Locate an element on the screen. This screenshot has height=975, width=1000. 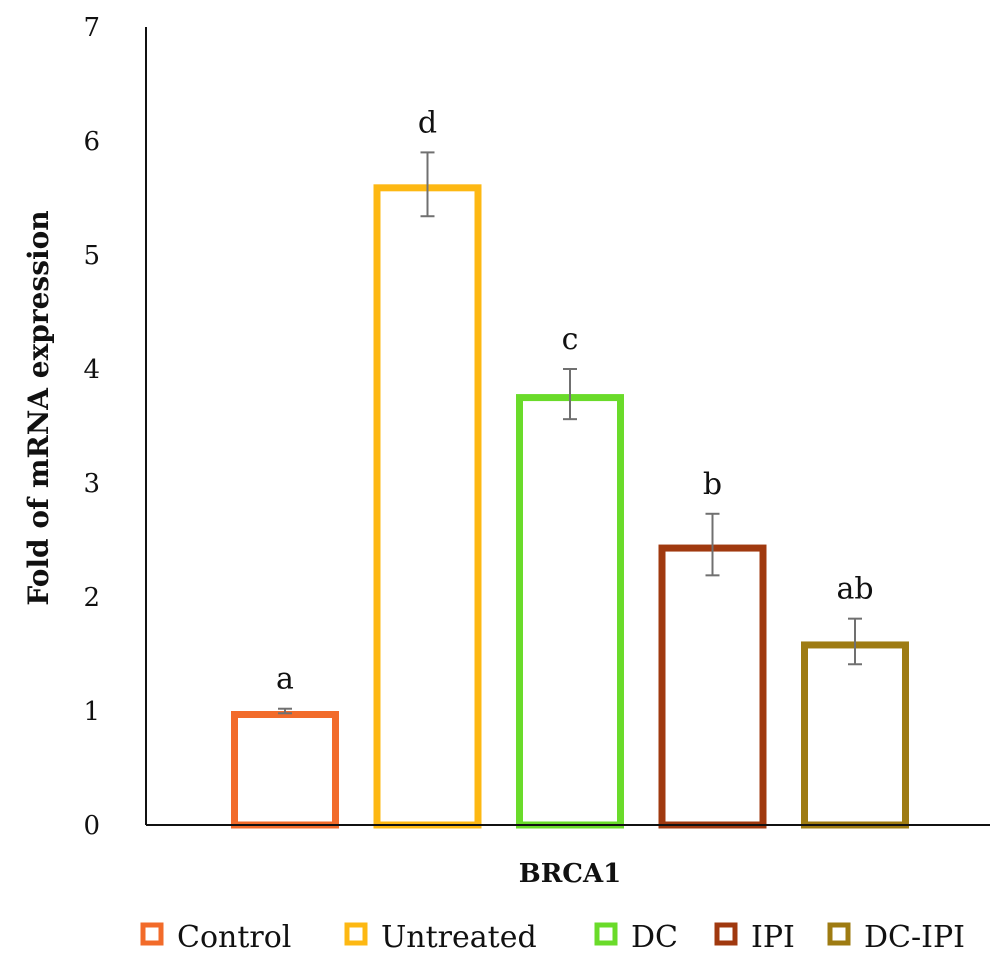
y-axis-title: Fold of mRNA expression is located at coordinates (38, 407).